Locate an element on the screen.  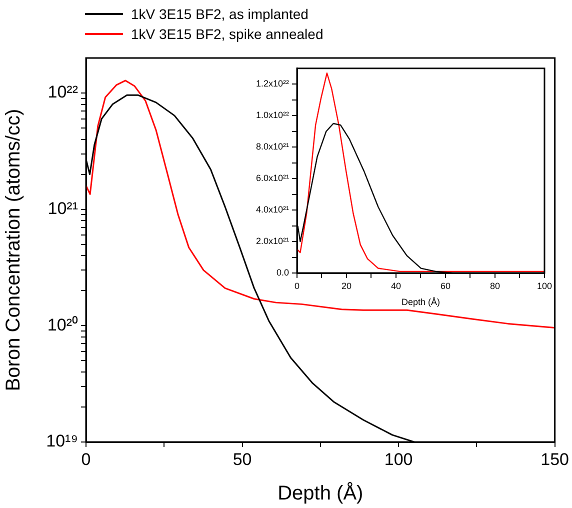
legend-label: 1kV 3E15 BF2, spike annealed is located at coordinates (227, 34).